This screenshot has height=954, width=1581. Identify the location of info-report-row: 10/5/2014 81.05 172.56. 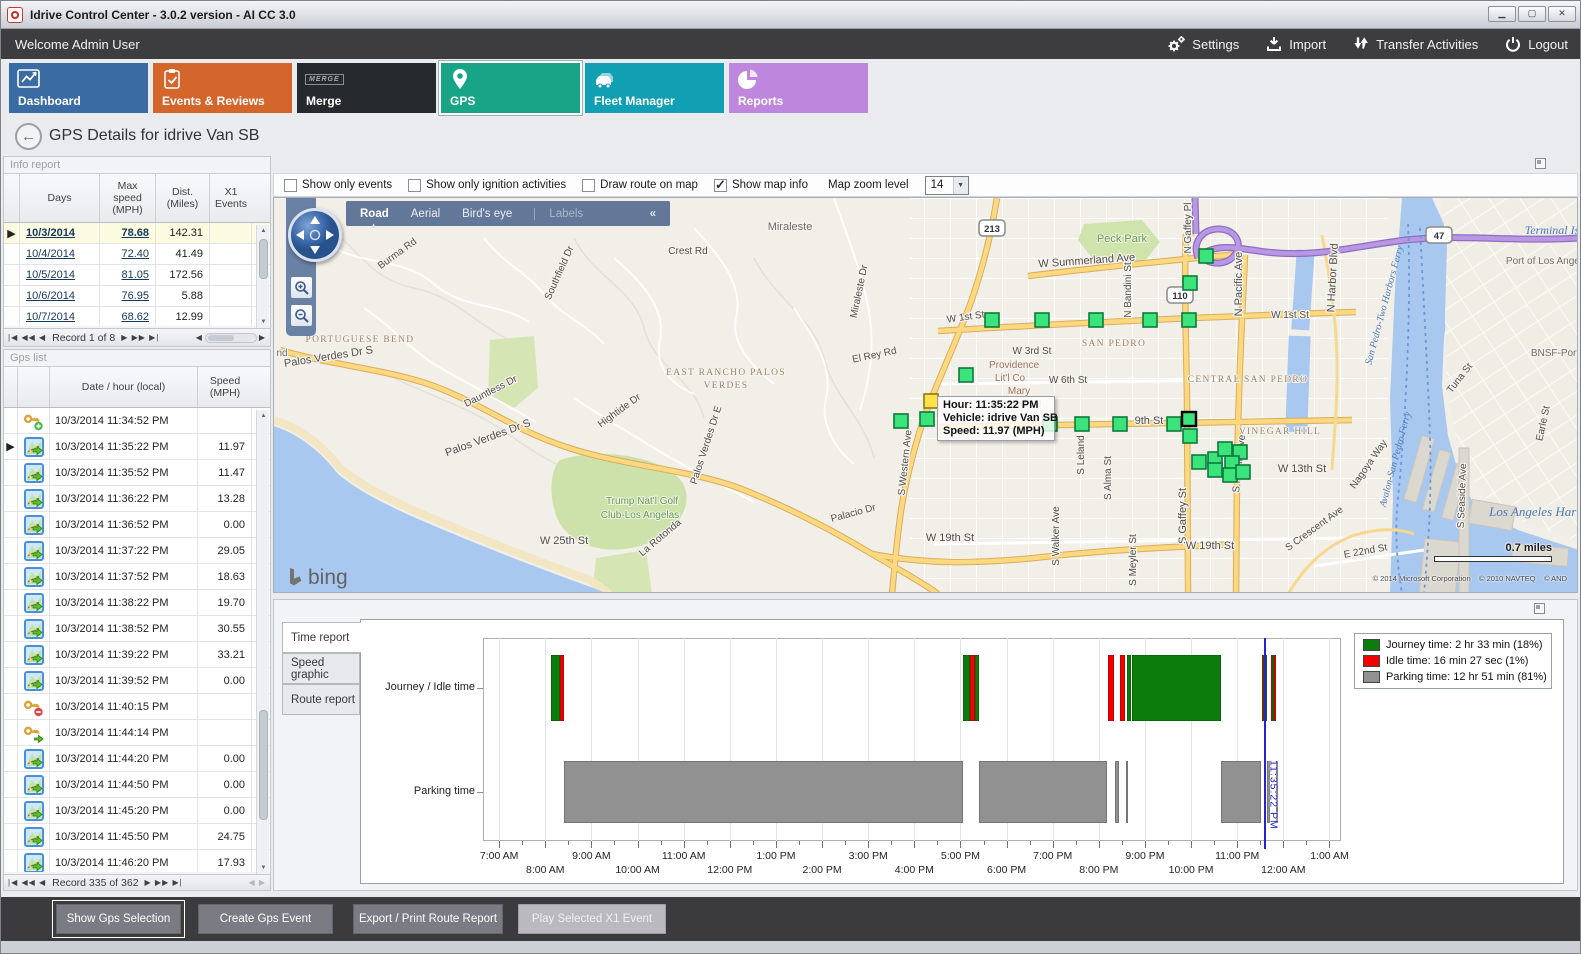
(137, 275).